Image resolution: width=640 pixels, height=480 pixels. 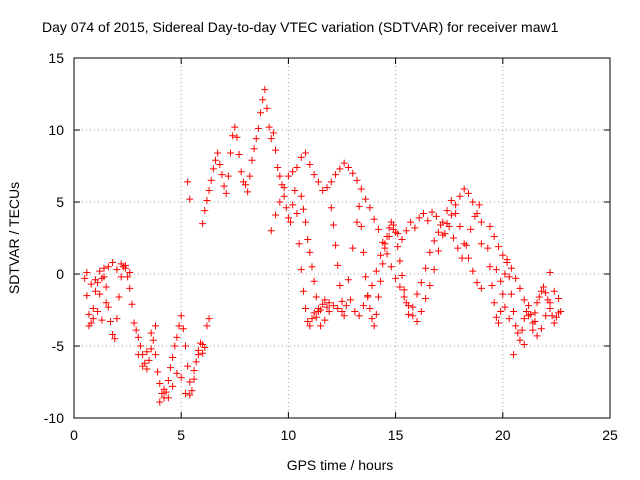 What do you see at coordinates (145, 332) in the screenshot?
I see `series-track-b` at bounding box center [145, 332].